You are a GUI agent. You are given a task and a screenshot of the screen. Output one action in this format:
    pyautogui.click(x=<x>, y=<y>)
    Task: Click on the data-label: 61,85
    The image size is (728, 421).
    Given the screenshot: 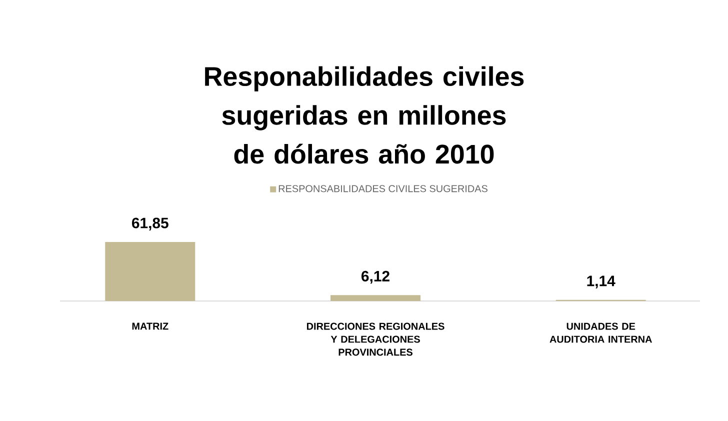 What is the action you would take?
    pyautogui.click(x=150, y=224)
    